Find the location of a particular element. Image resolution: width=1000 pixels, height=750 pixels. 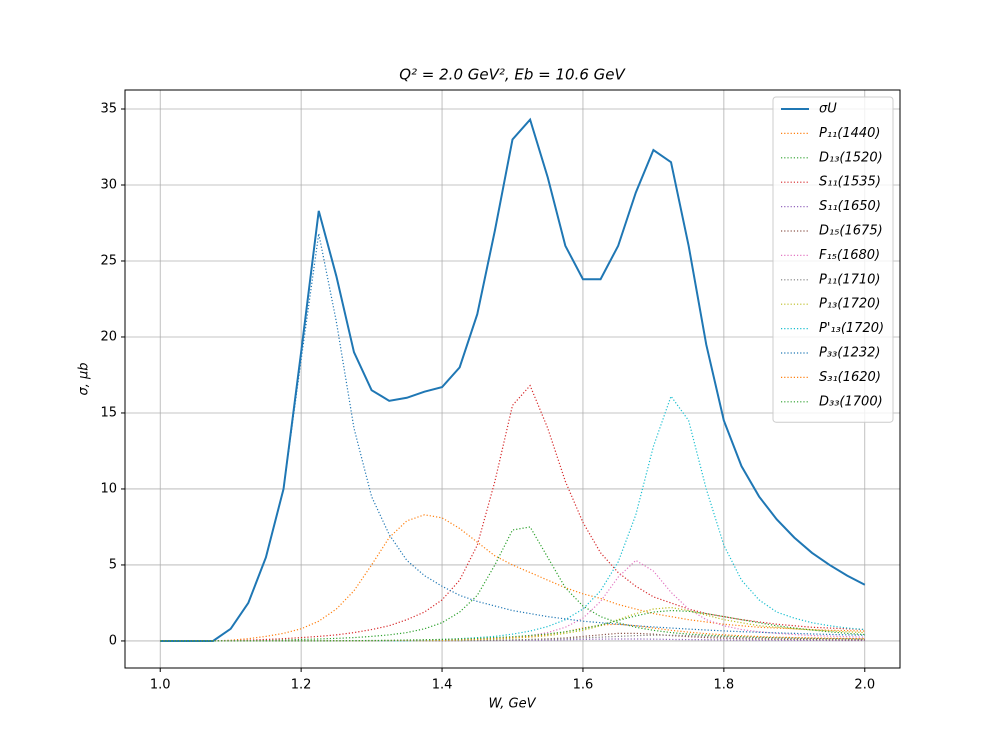

legend-label: σU is located at coordinates (828, 109).